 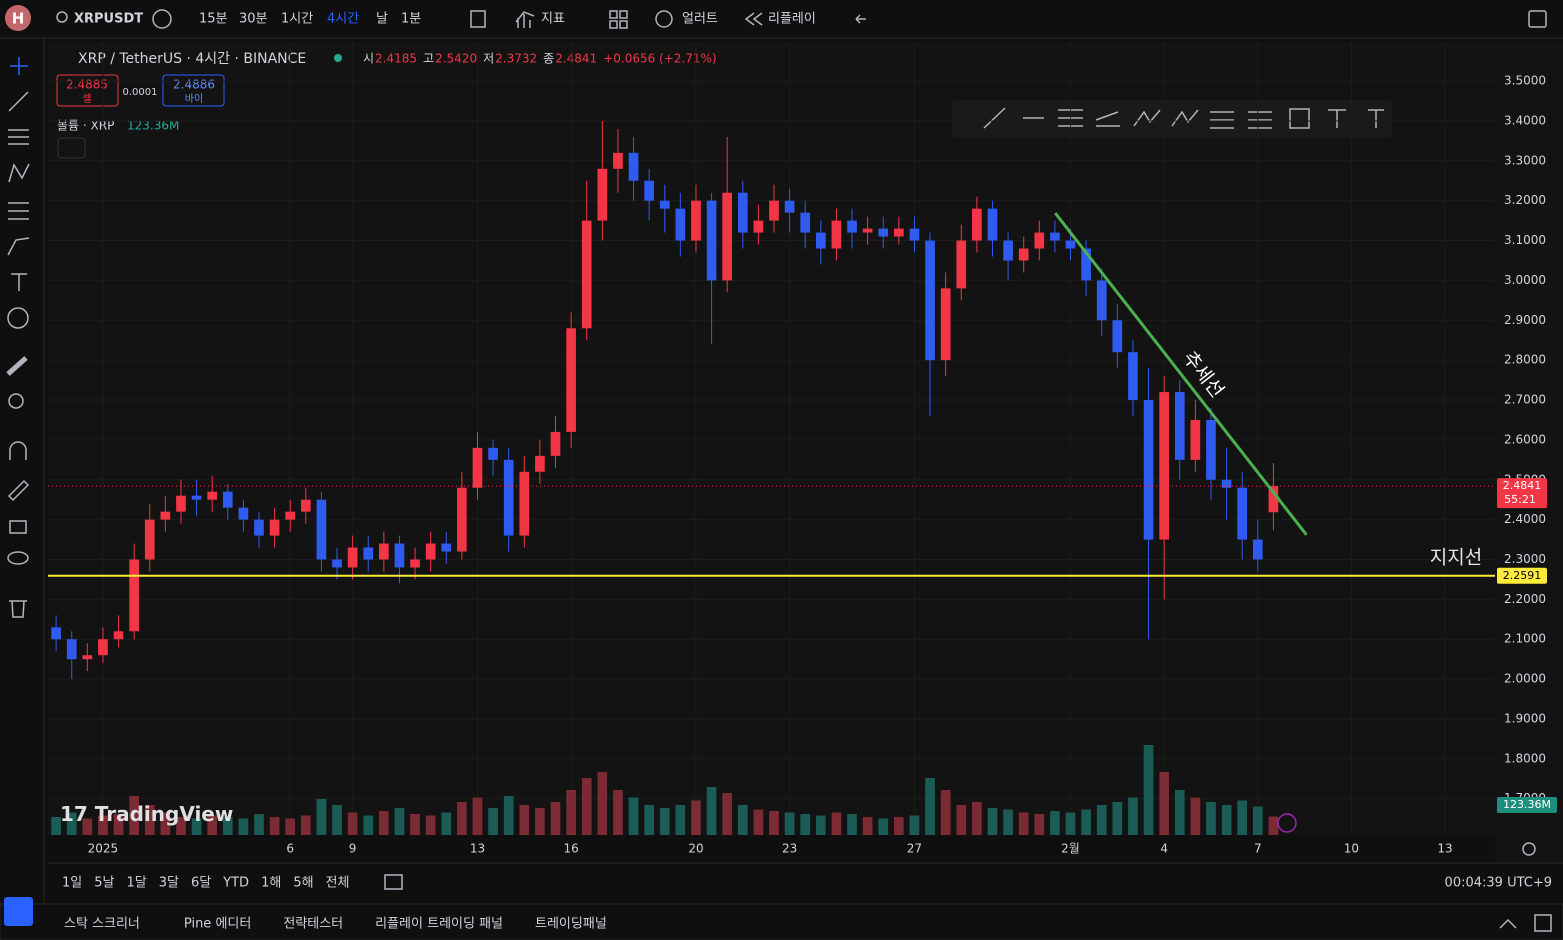 What do you see at coordinates (87, 90) in the screenshot?
I see `sell-button` at bounding box center [87, 90].